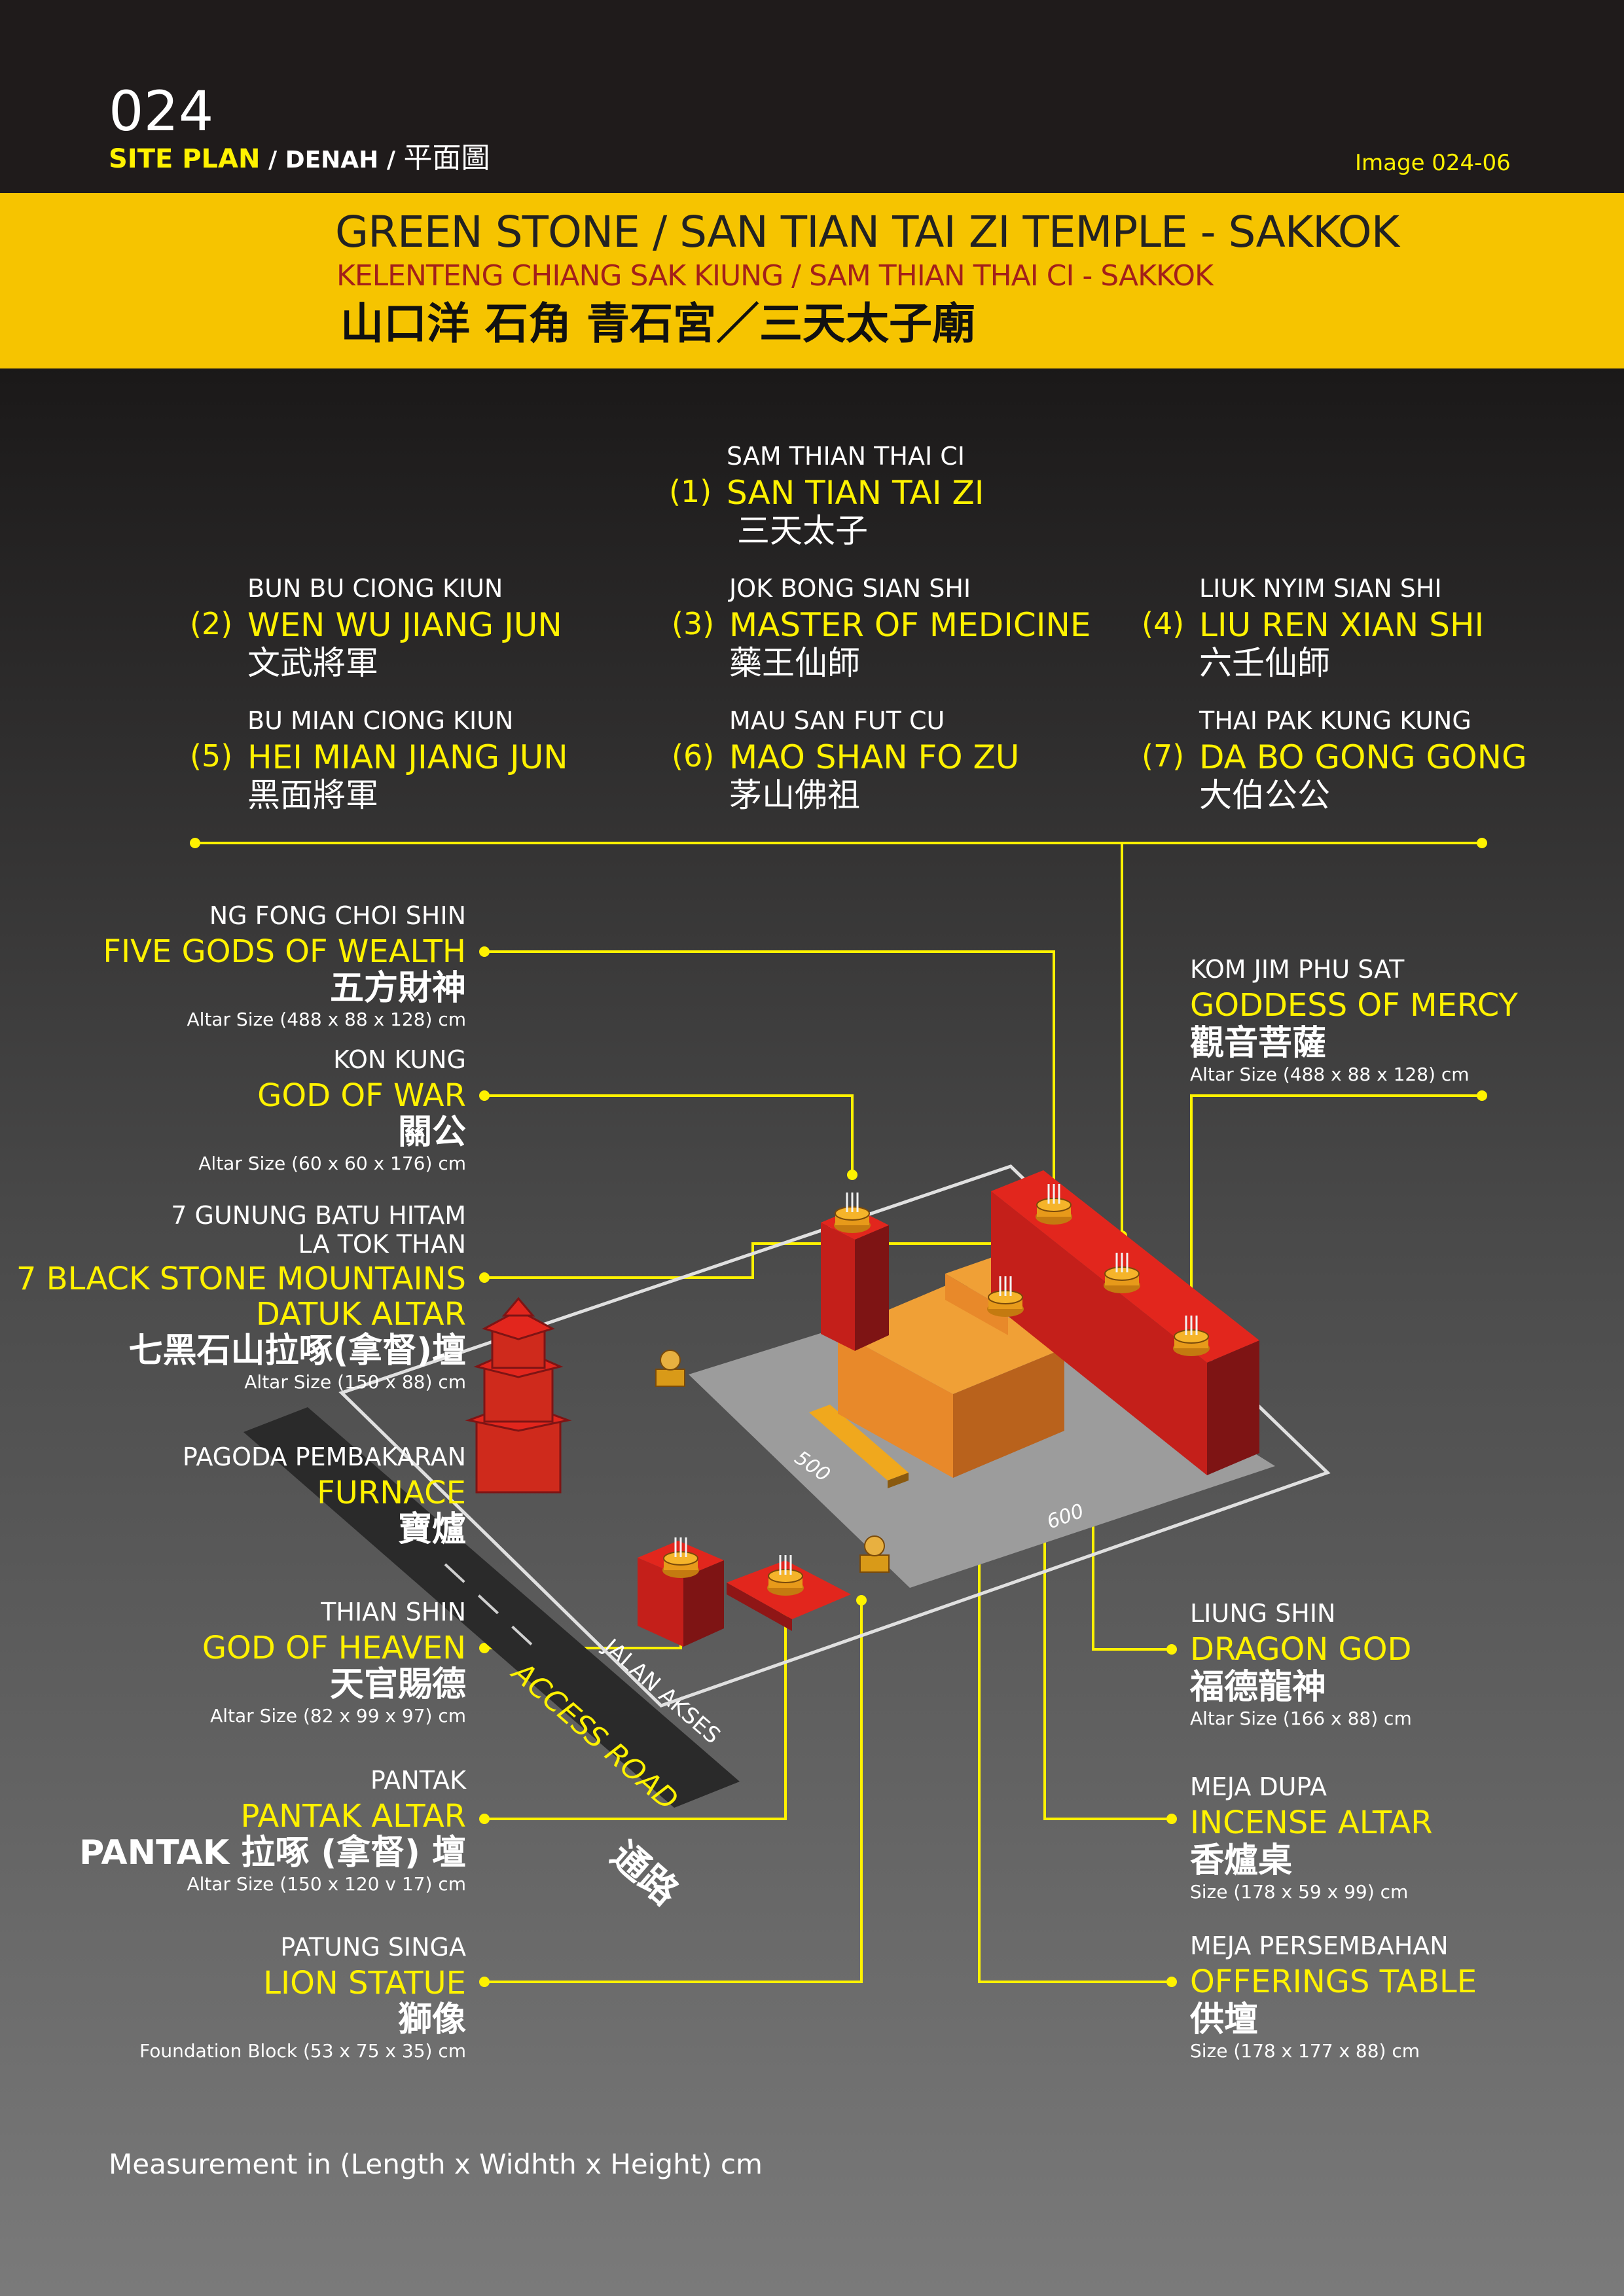  I want to click on deity-5-dialect: BU MIAN CIONG KIUN, so click(380, 720).